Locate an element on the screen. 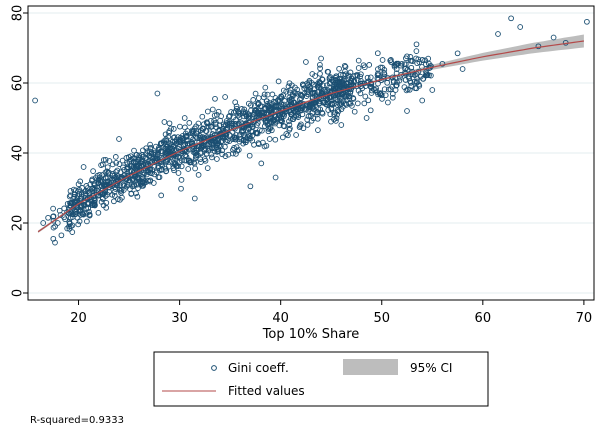  x-tick-label: 50 is located at coordinates (381, 318).